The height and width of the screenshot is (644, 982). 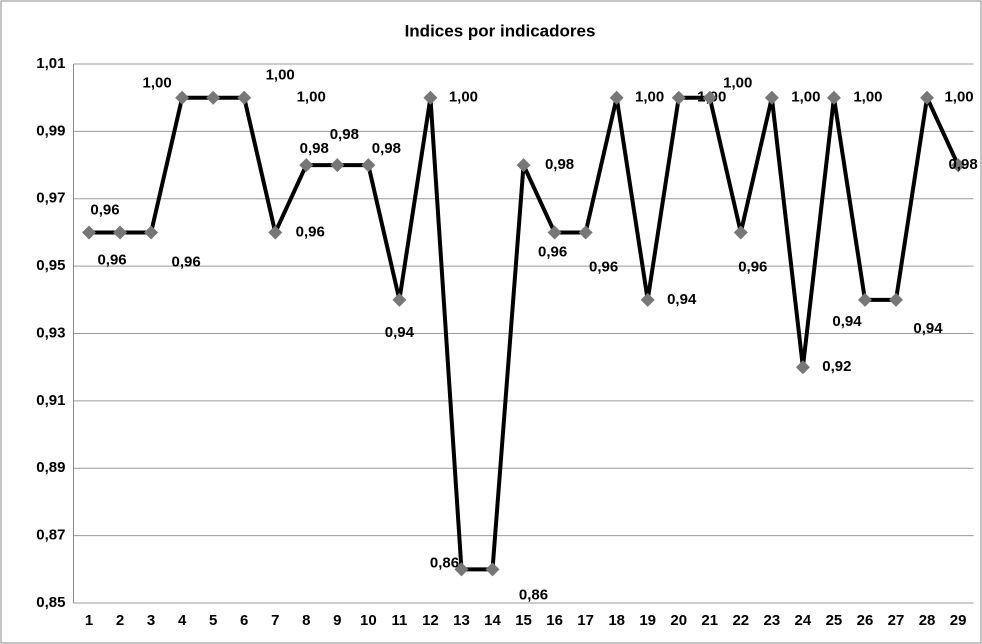 I want to click on x-tick-label: 26, so click(x=865, y=620).